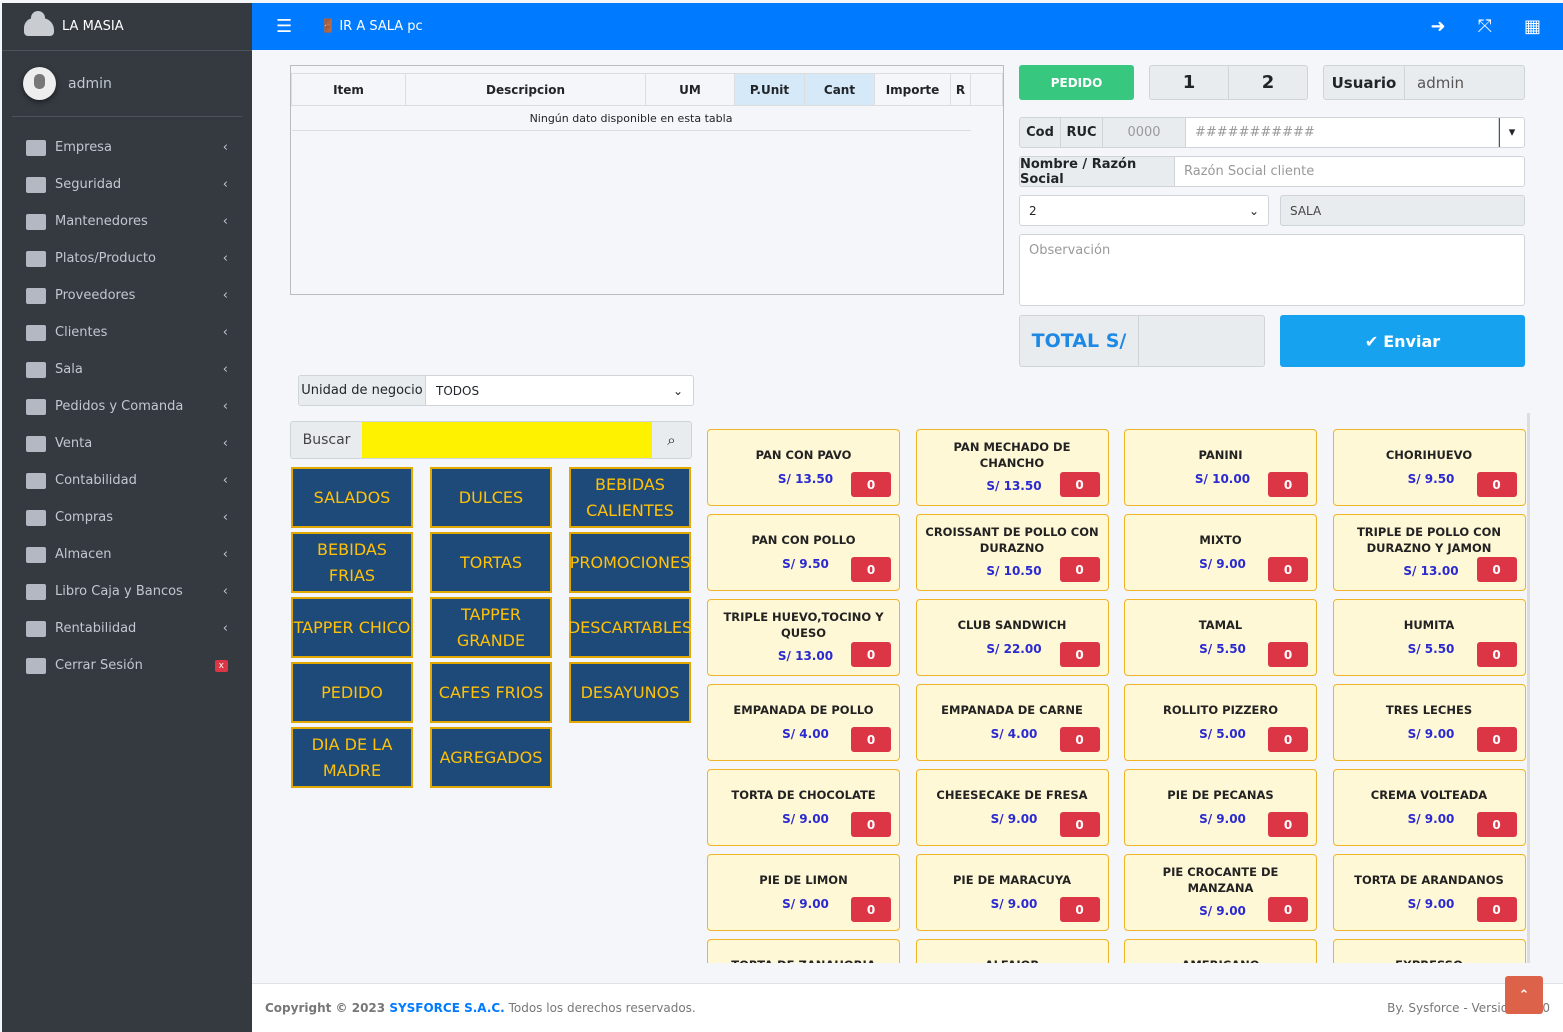 Image resolution: width=1563 pixels, height=1032 pixels. Describe the element at coordinates (559, 390) in the screenshot. I see `unidad-select: TODOS ⌄` at that location.